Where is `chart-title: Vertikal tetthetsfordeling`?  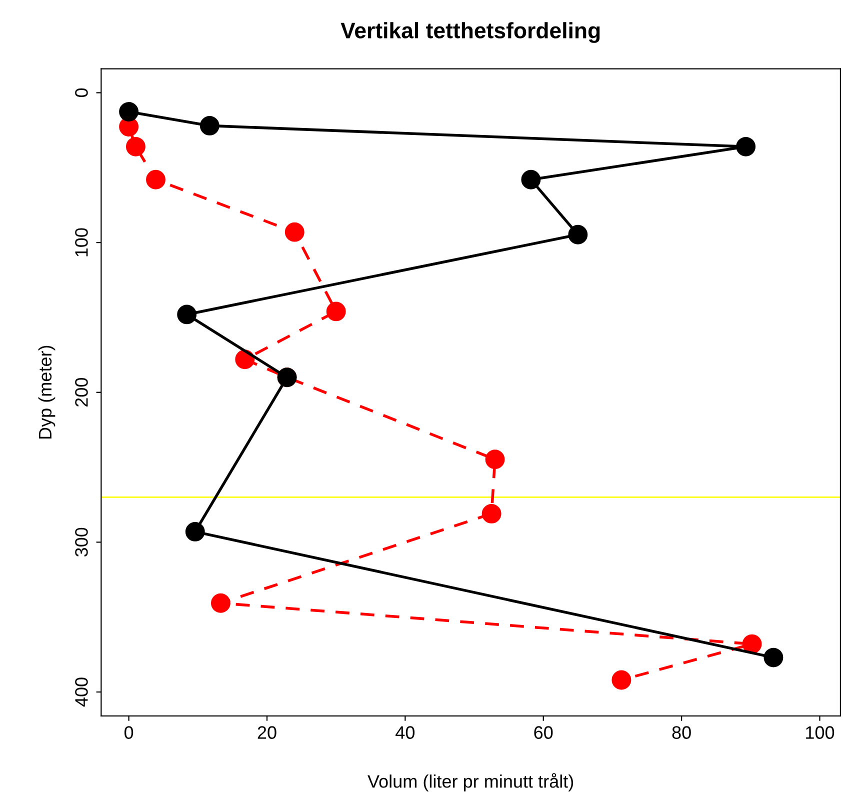 chart-title: Vertikal tetthetsfordeling is located at coordinates (470, 32).